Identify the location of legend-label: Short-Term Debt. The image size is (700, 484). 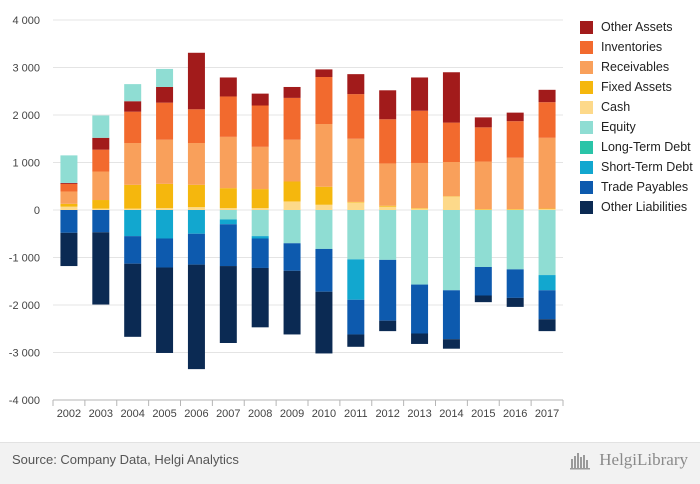
(647, 167).